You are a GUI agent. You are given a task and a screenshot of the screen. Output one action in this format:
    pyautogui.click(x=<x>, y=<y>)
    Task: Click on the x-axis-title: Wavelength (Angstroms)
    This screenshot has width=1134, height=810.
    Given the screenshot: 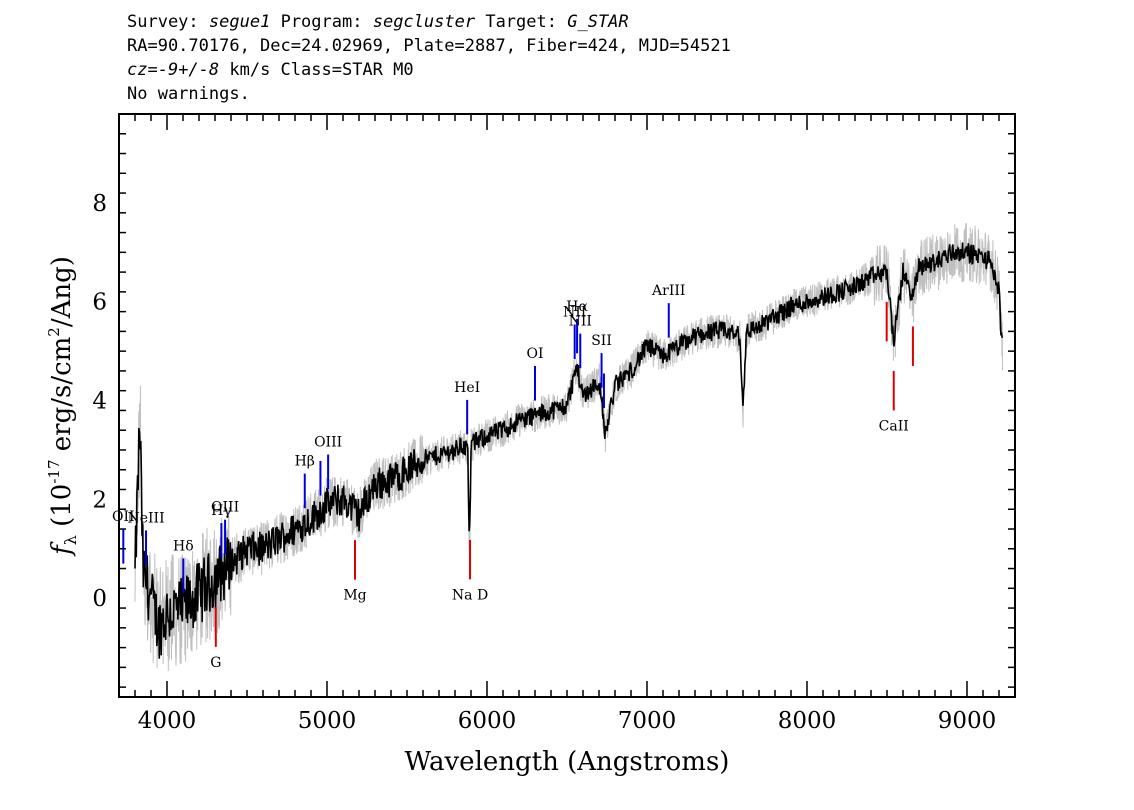 What is the action you would take?
    pyautogui.click(x=567, y=762)
    